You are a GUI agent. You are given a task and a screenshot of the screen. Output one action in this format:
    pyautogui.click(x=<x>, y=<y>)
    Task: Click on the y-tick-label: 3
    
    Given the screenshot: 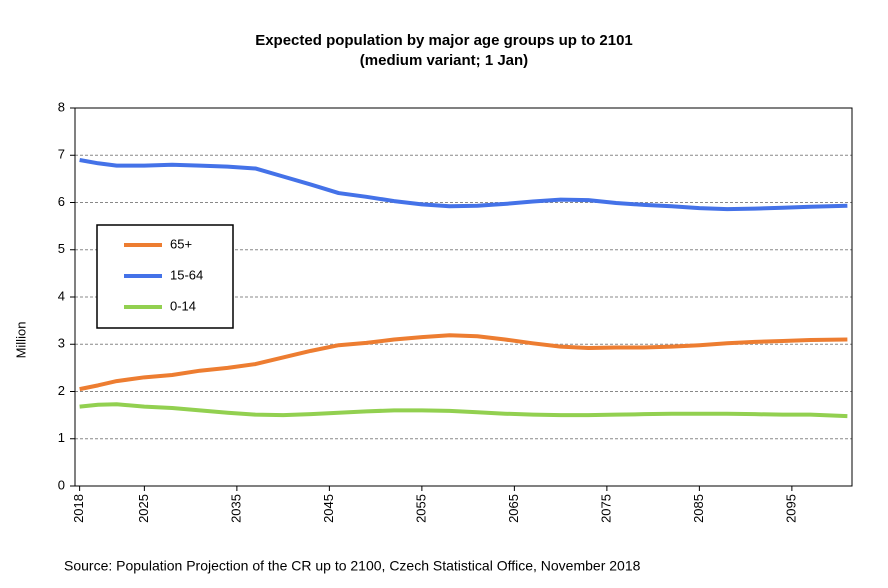 What is the action you would take?
    pyautogui.click(x=61, y=343)
    